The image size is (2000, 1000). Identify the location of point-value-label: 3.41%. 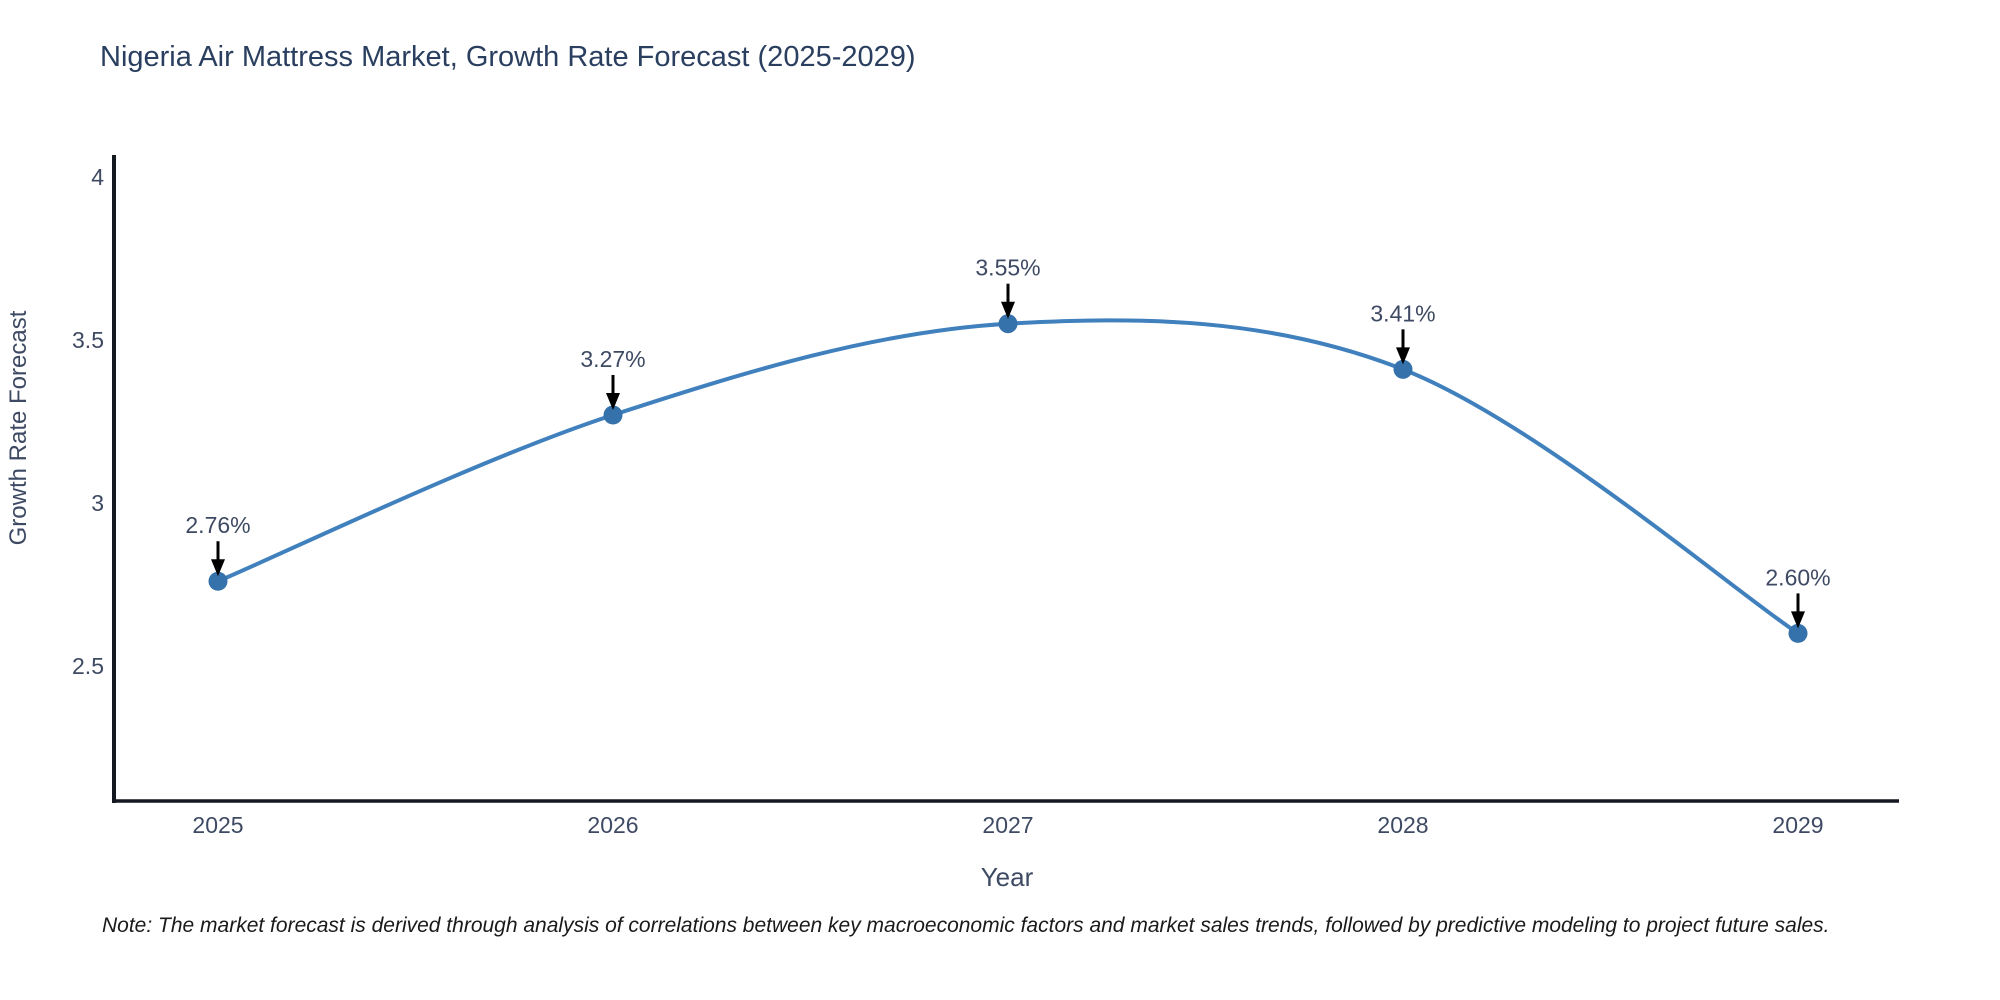
(1402, 313).